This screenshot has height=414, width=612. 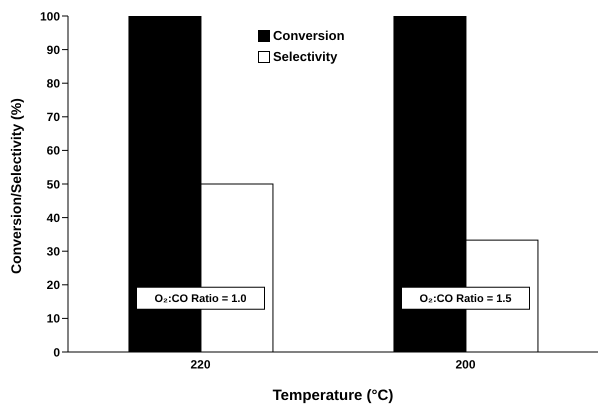 I want to click on y-axis-title: Conversion/Selectivity (%), so click(x=16, y=186).